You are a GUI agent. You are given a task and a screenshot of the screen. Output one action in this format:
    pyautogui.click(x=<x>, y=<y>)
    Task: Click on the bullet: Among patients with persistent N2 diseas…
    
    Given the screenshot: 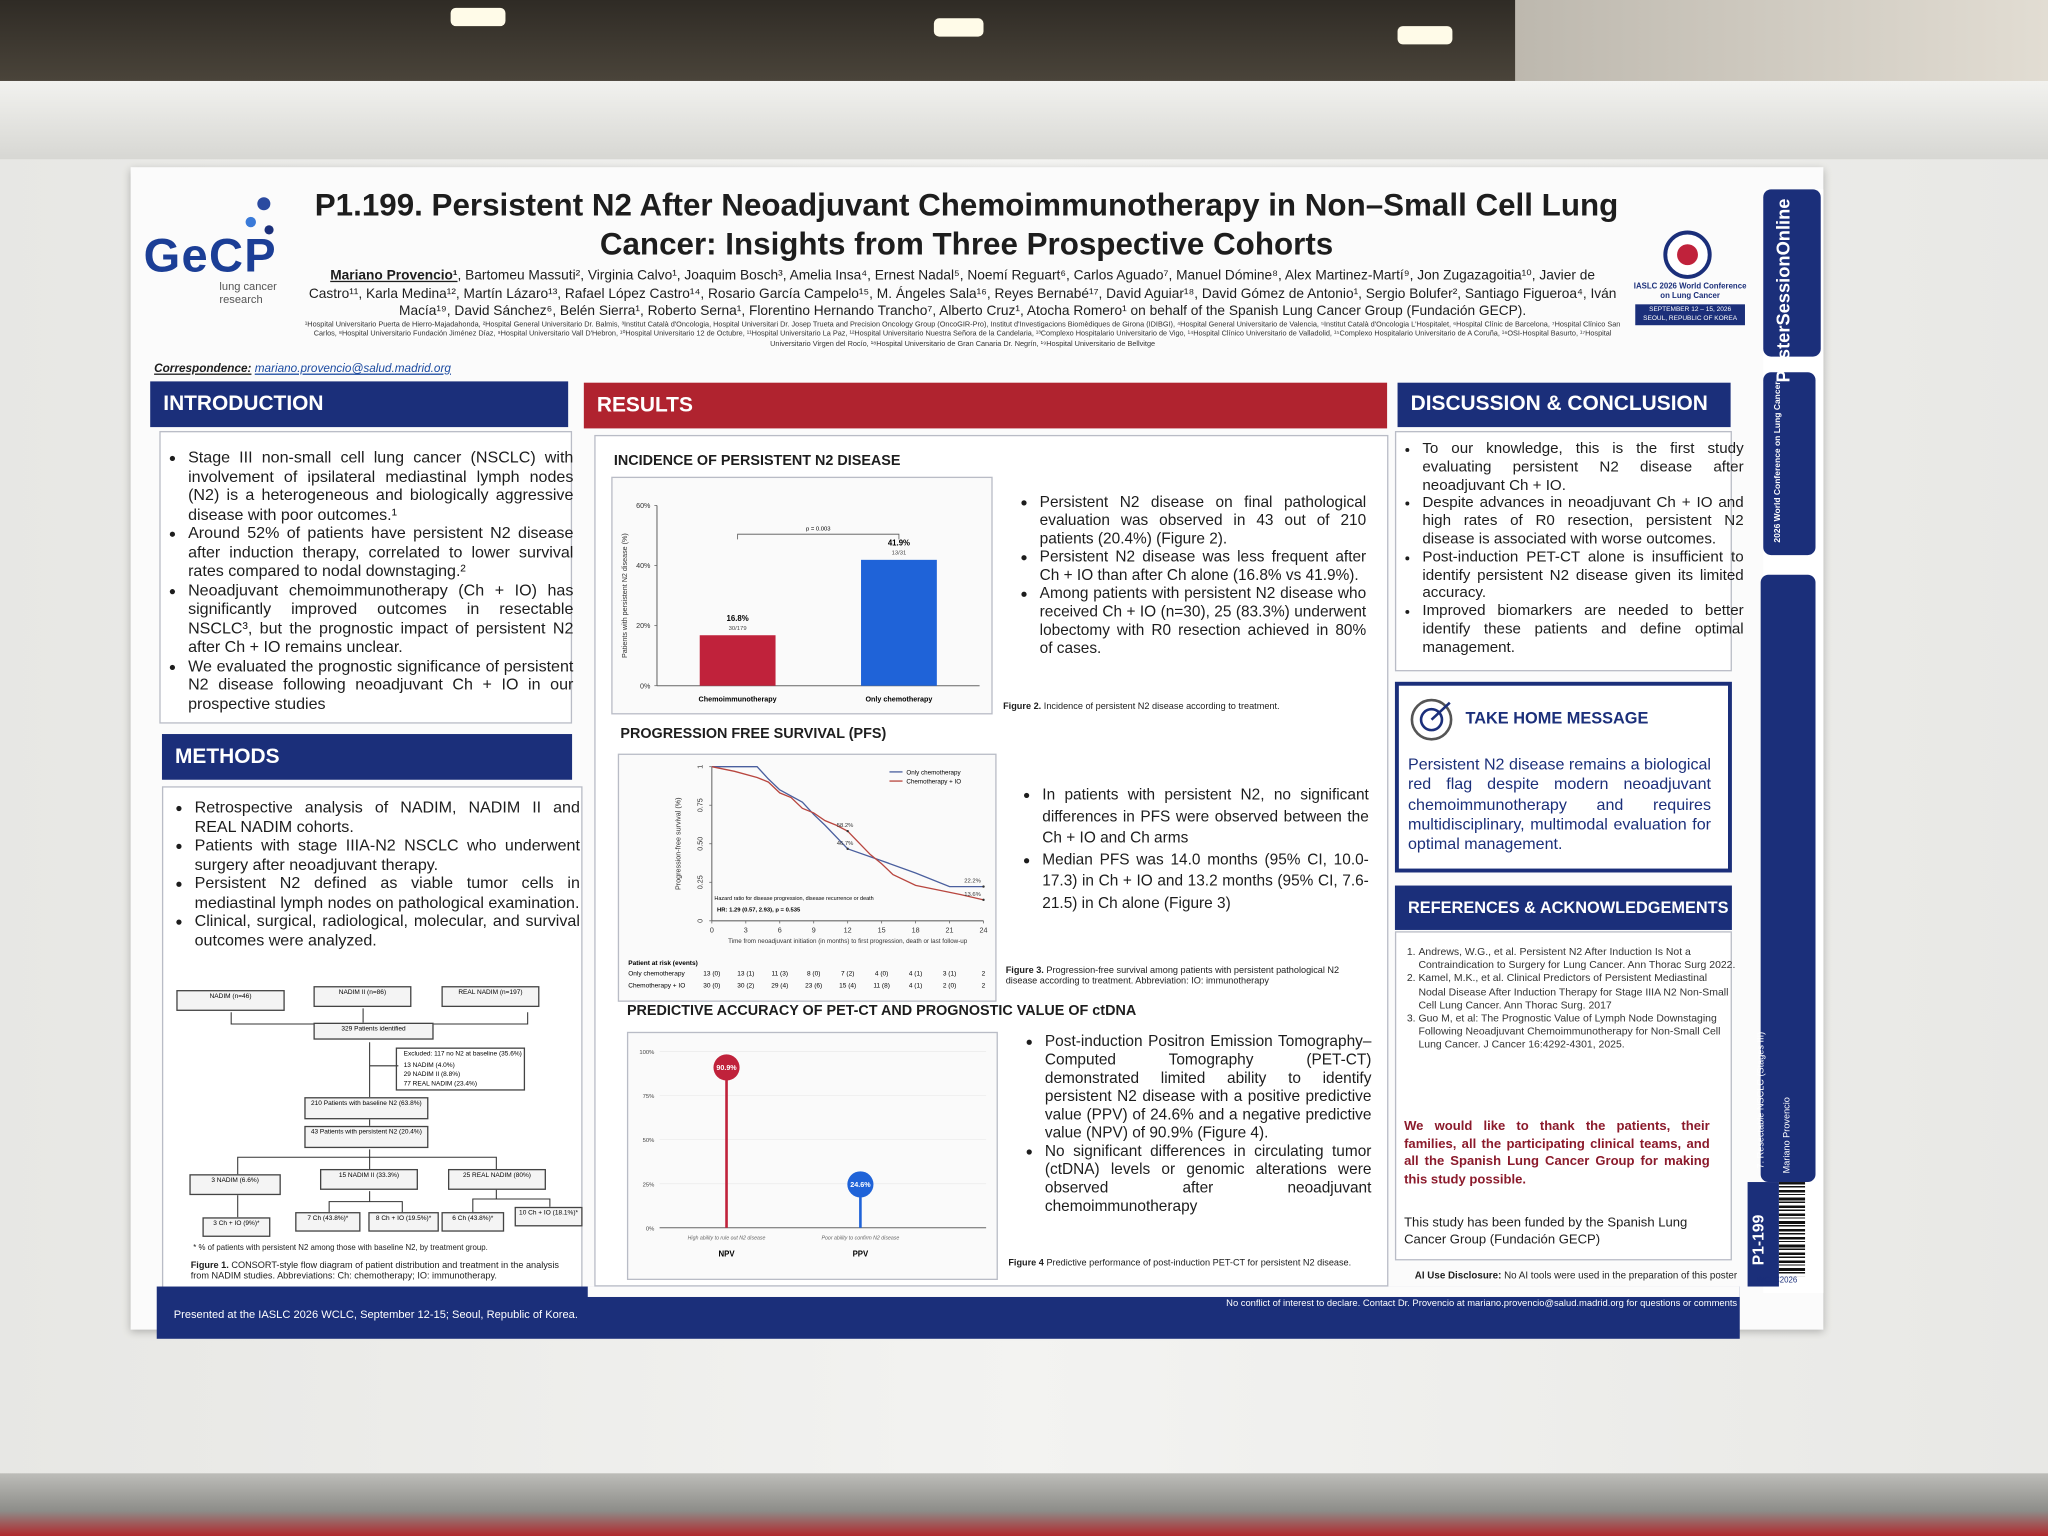 What is the action you would take?
    pyautogui.click(x=1203, y=620)
    